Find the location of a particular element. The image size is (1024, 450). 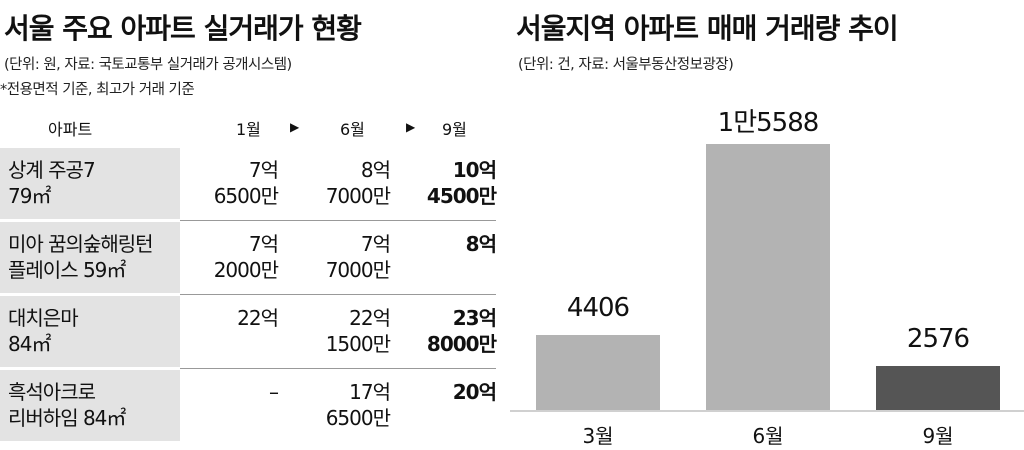

price-jun: 8억 7000만 is located at coordinates (358, 183).